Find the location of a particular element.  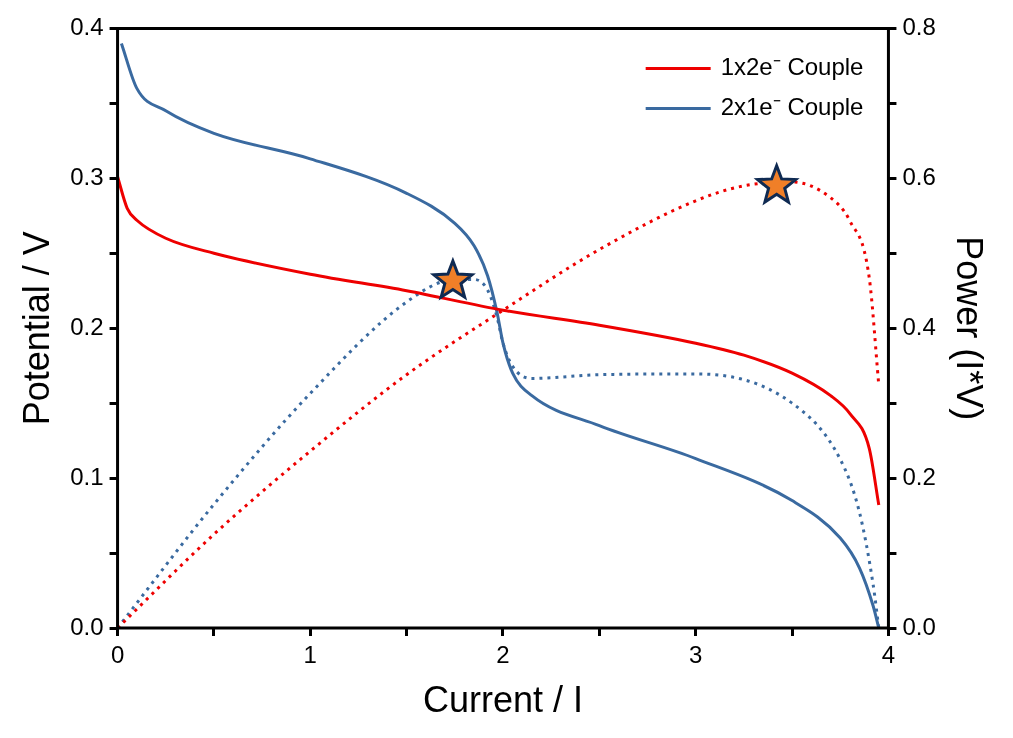

x-tick-label: 0 is located at coordinates (117, 655).